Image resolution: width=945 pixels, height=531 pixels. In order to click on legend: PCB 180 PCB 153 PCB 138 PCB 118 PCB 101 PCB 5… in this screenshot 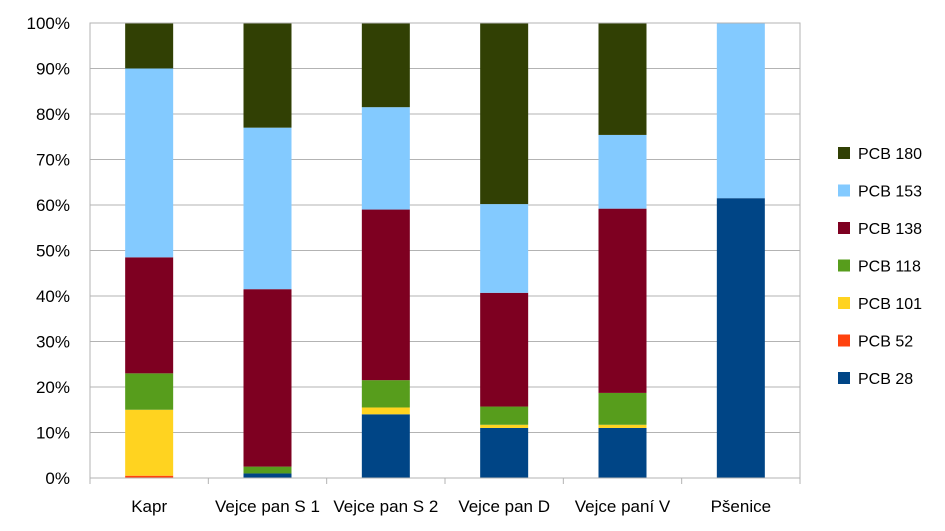, I will do `click(880, 267)`.